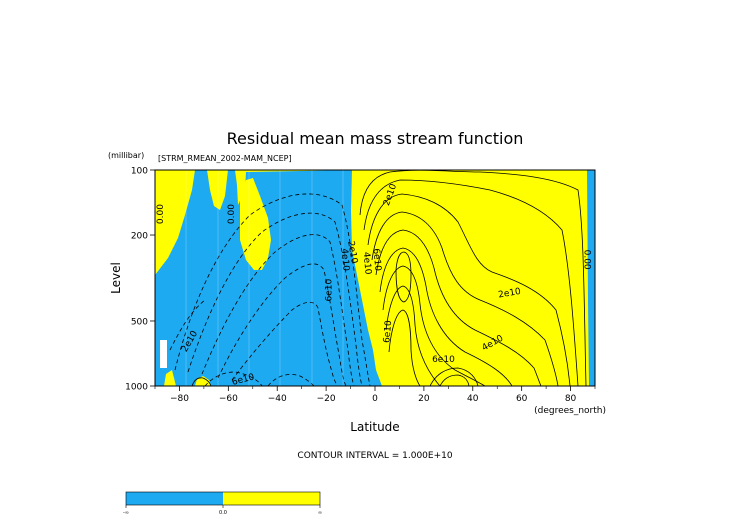  I want to click on x-tick-label: −60, so click(228, 399).